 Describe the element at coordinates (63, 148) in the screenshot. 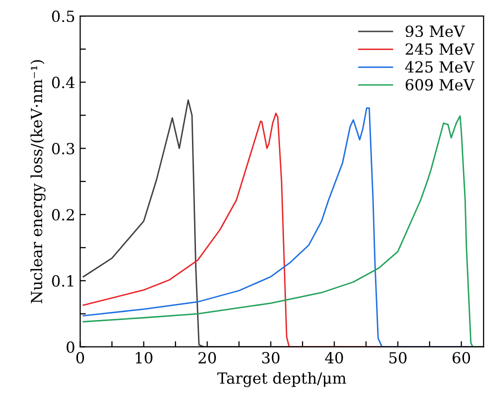

I see `y-tick-label: 0.3` at that location.